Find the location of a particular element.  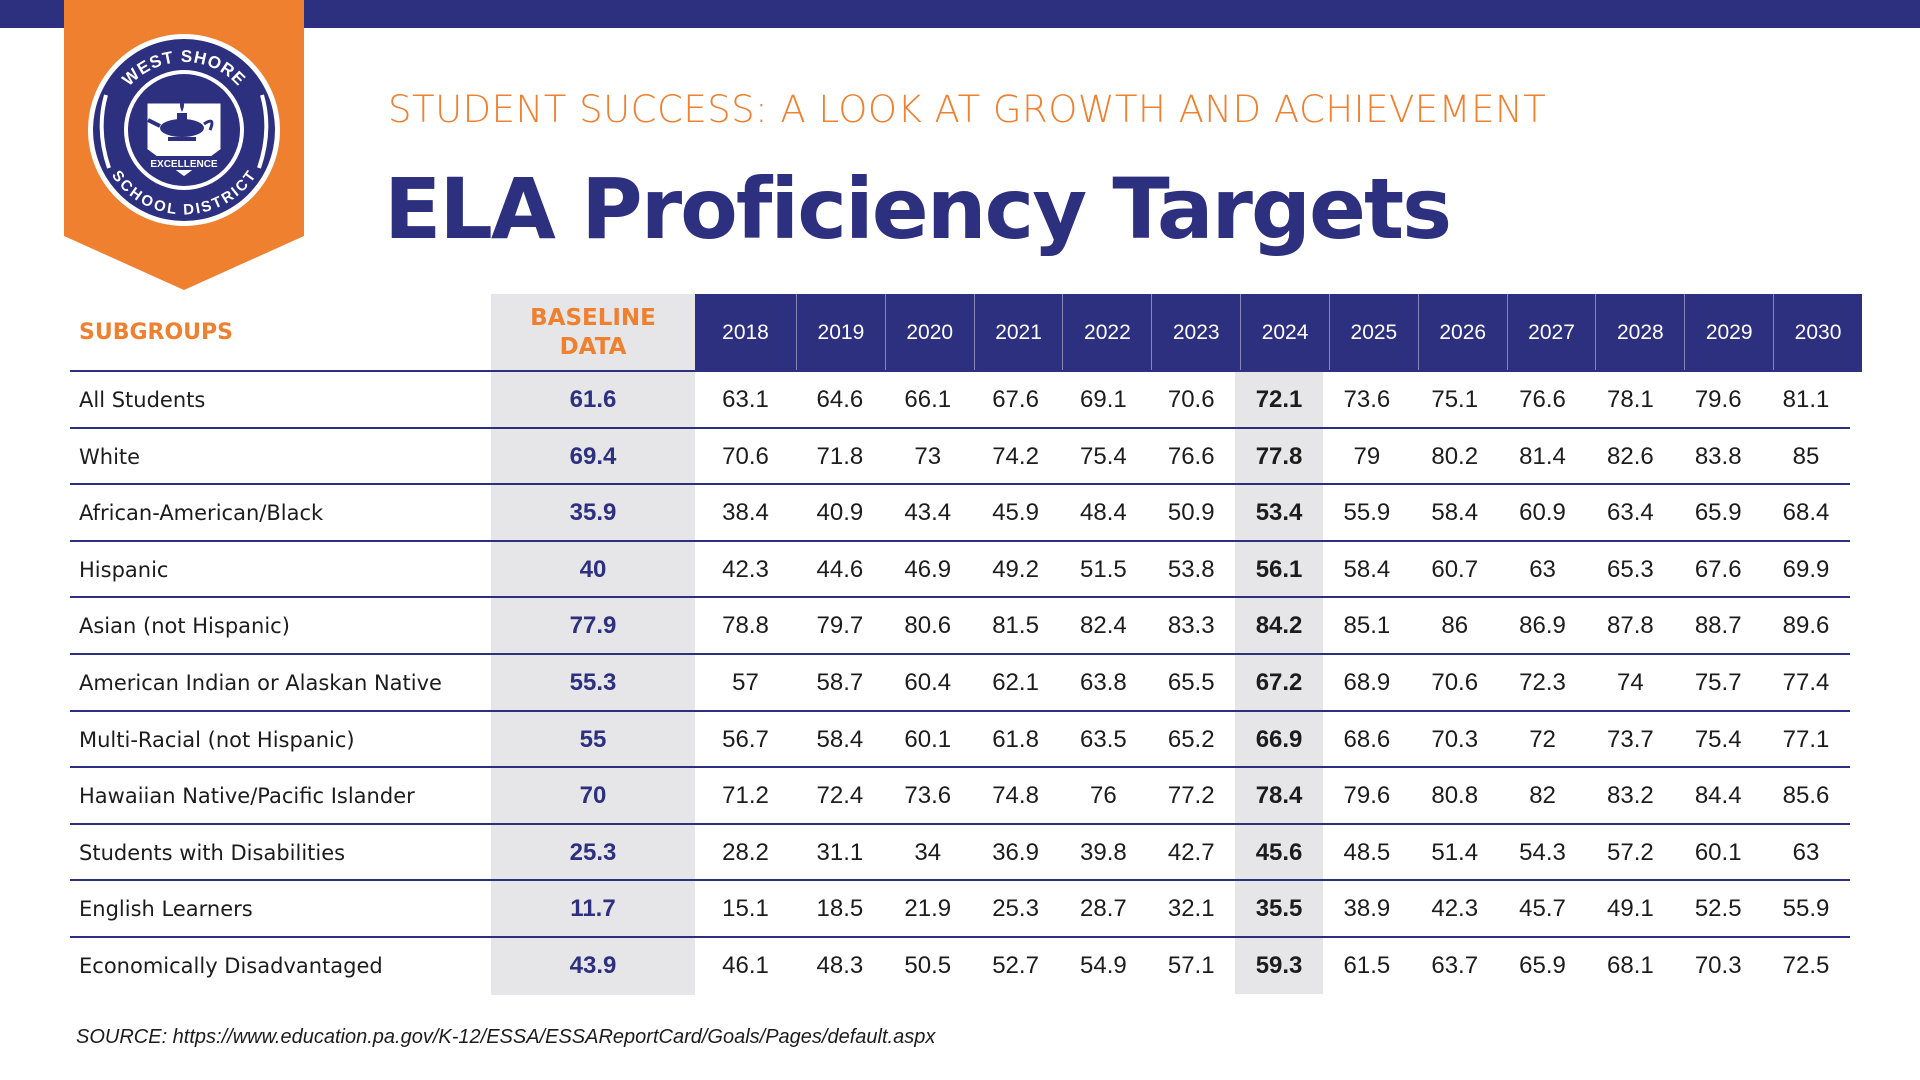

value-2020: 73.6 is located at coordinates (928, 796).